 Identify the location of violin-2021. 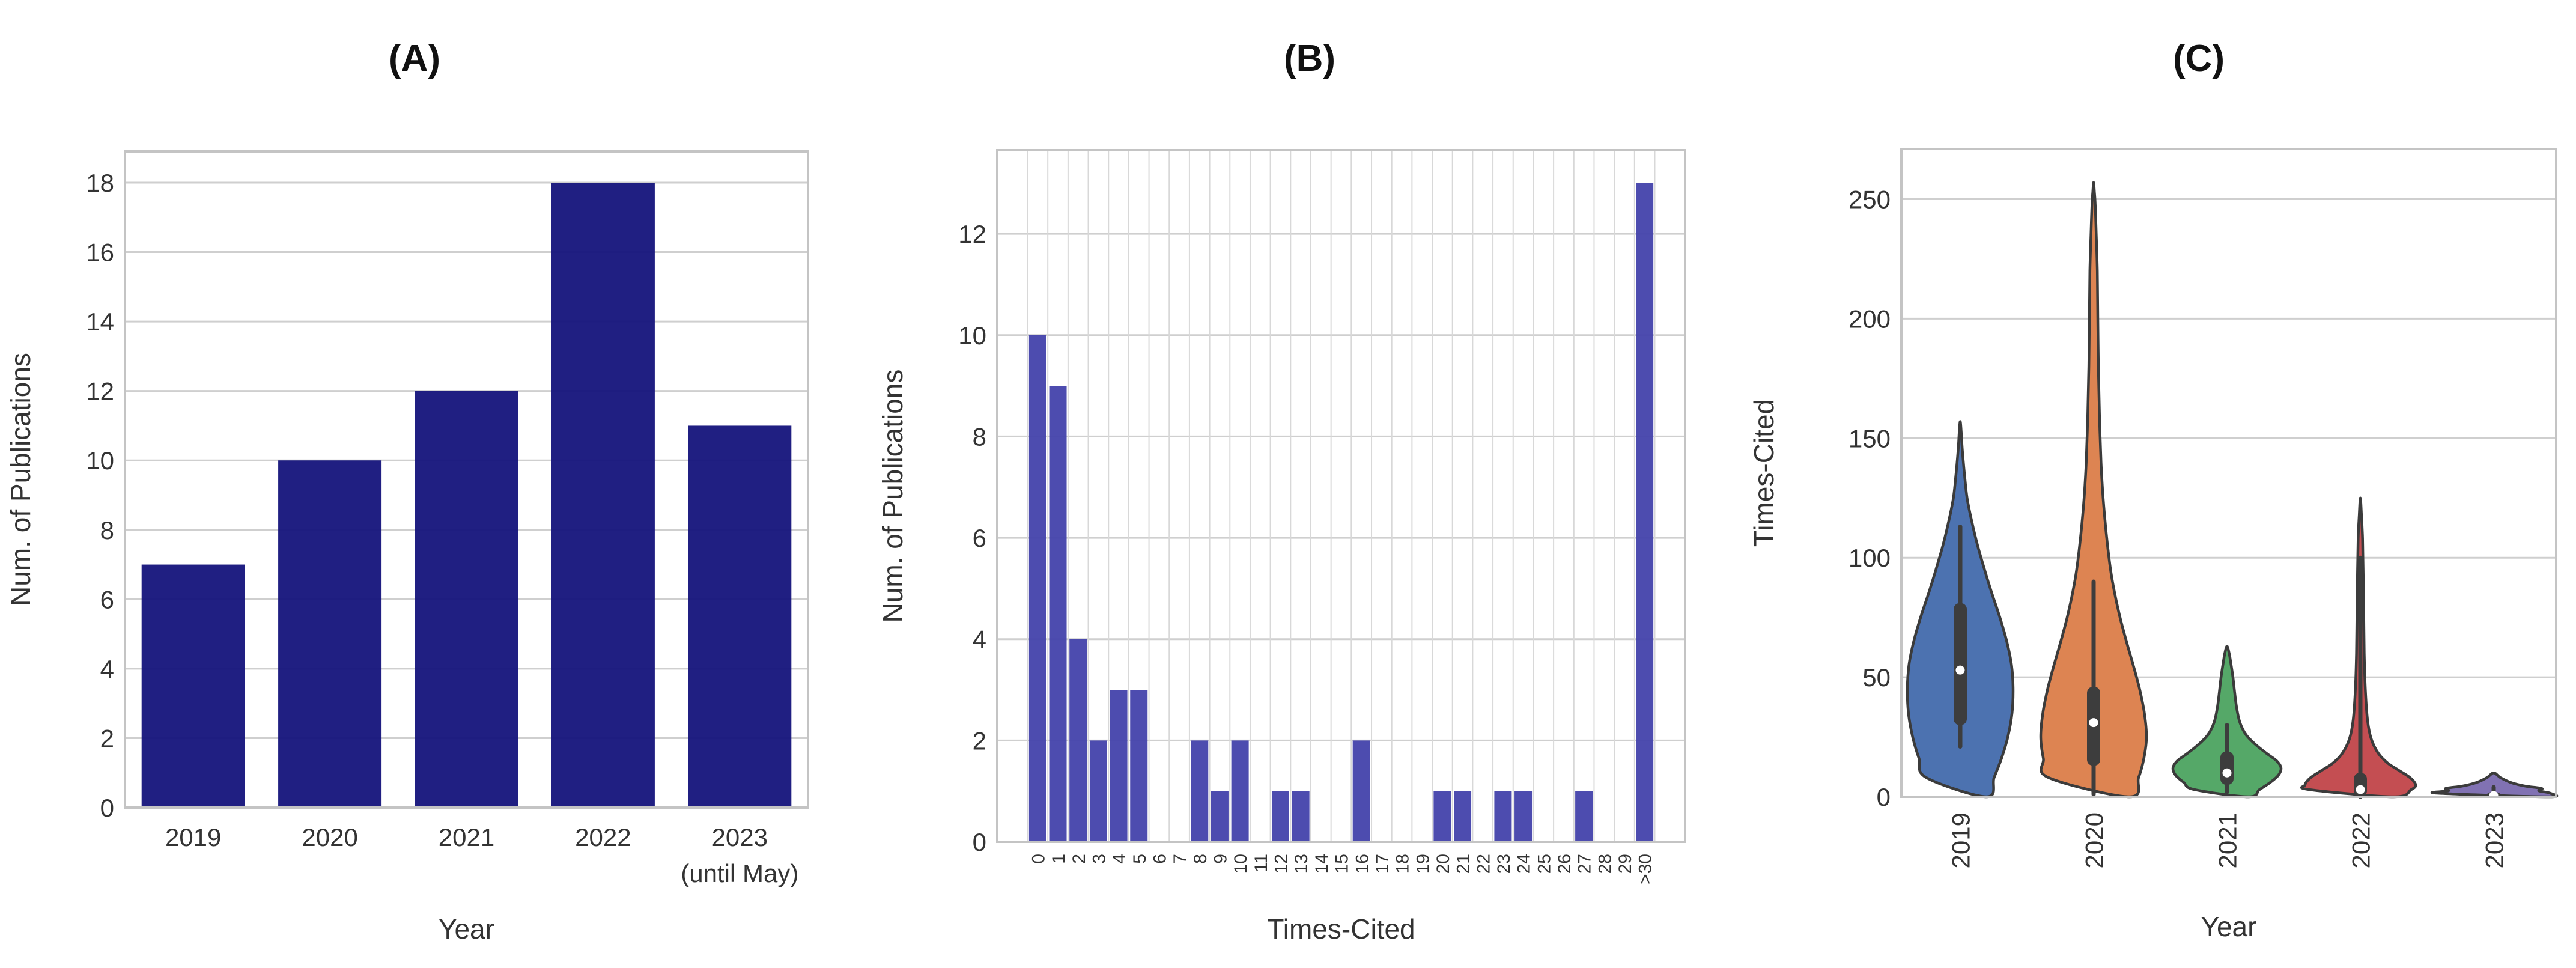
(2227, 722).